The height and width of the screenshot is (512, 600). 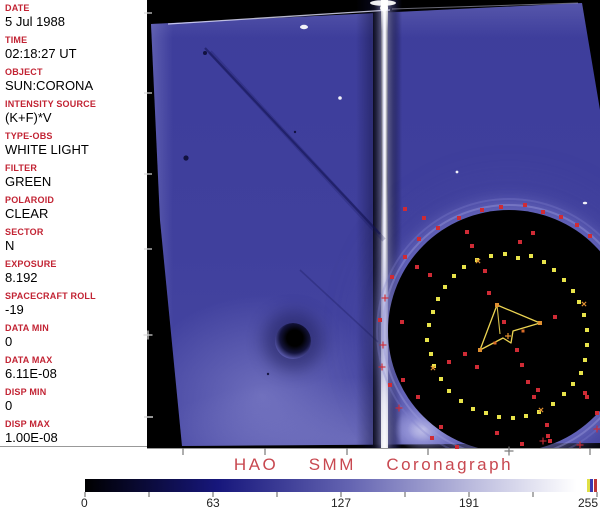 What do you see at coordinates (29, 360) in the screenshot?
I see `field-label: DATA MAX` at bounding box center [29, 360].